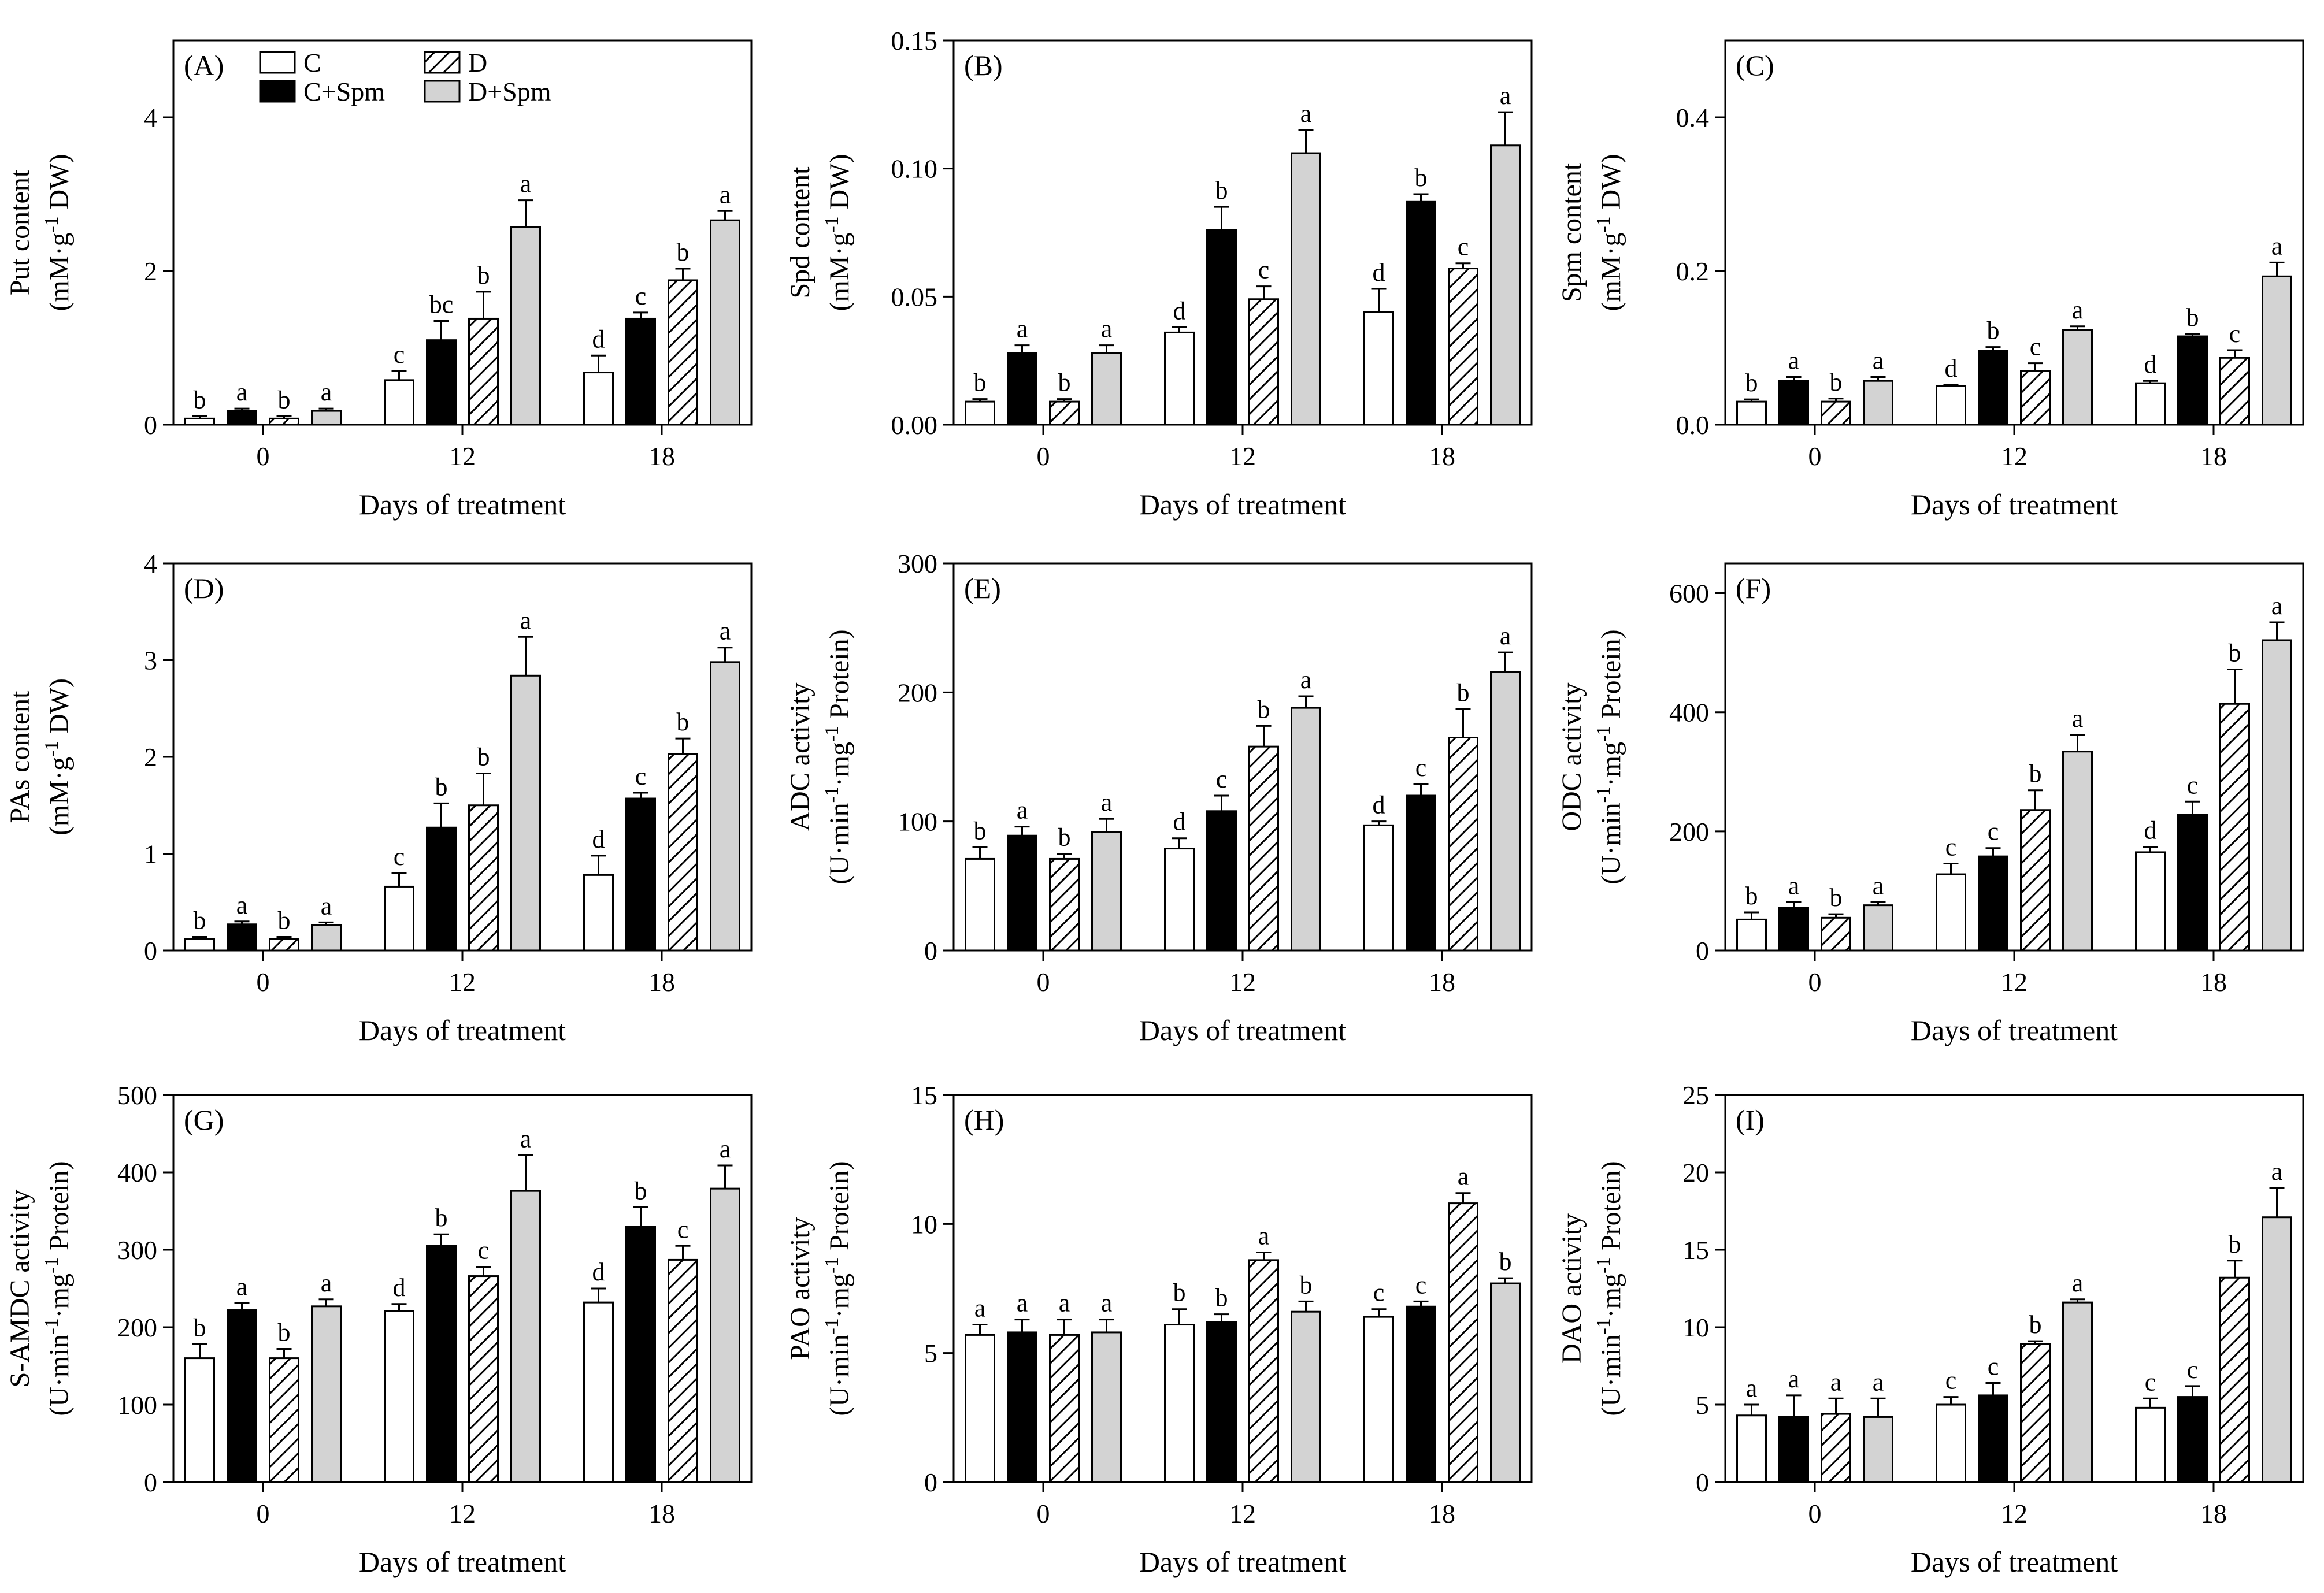 Image resolution: width=2324 pixels, height=1593 pixels. What do you see at coordinates (462, 1030) in the screenshot?
I see `x-axis-label: Days of treatment` at bounding box center [462, 1030].